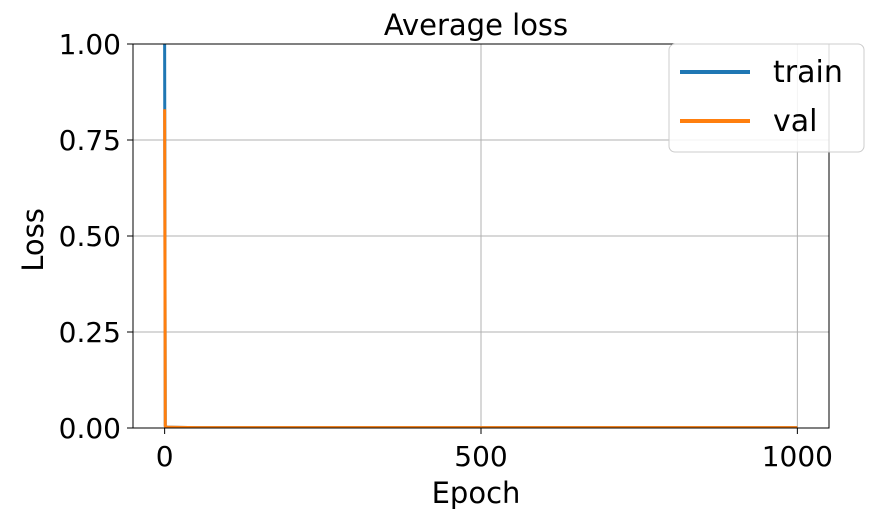 The image size is (875, 520). What do you see at coordinates (476, 25) in the screenshot?
I see `chart-title: Average loss` at bounding box center [476, 25].